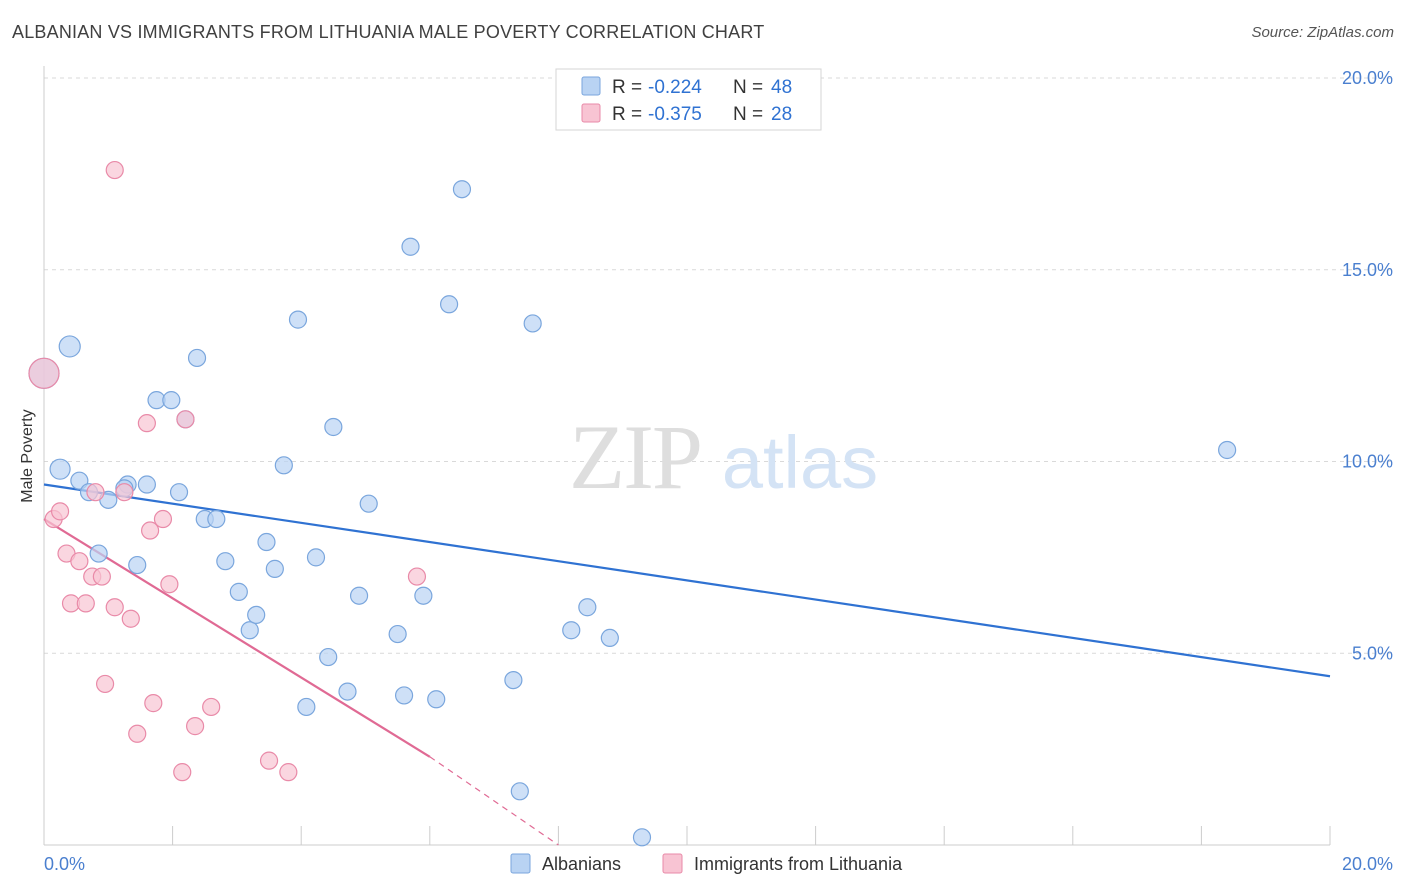 The height and width of the screenshot is (892, 1406). I want to click on trendline-lithuania-extension, so click(494, 801).